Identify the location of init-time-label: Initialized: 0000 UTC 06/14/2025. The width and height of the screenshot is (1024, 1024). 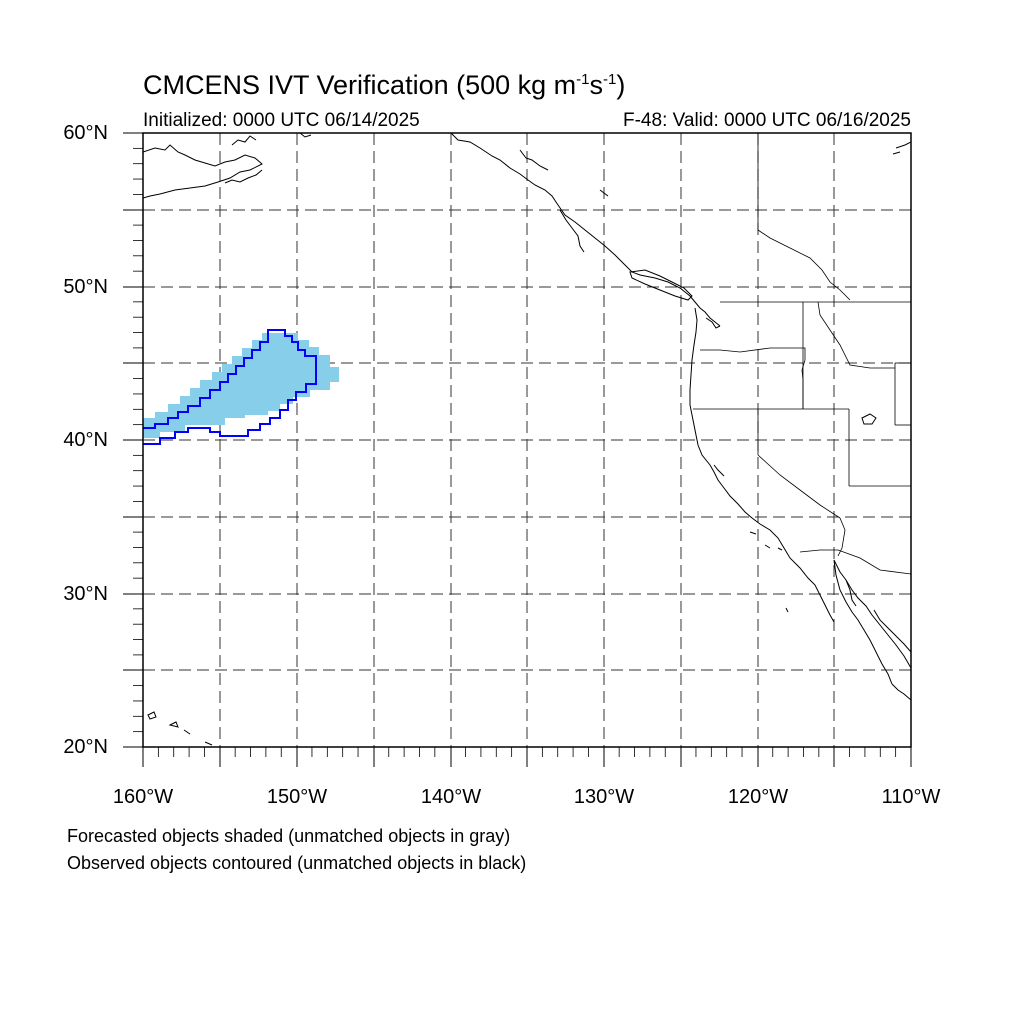
(281, 120).